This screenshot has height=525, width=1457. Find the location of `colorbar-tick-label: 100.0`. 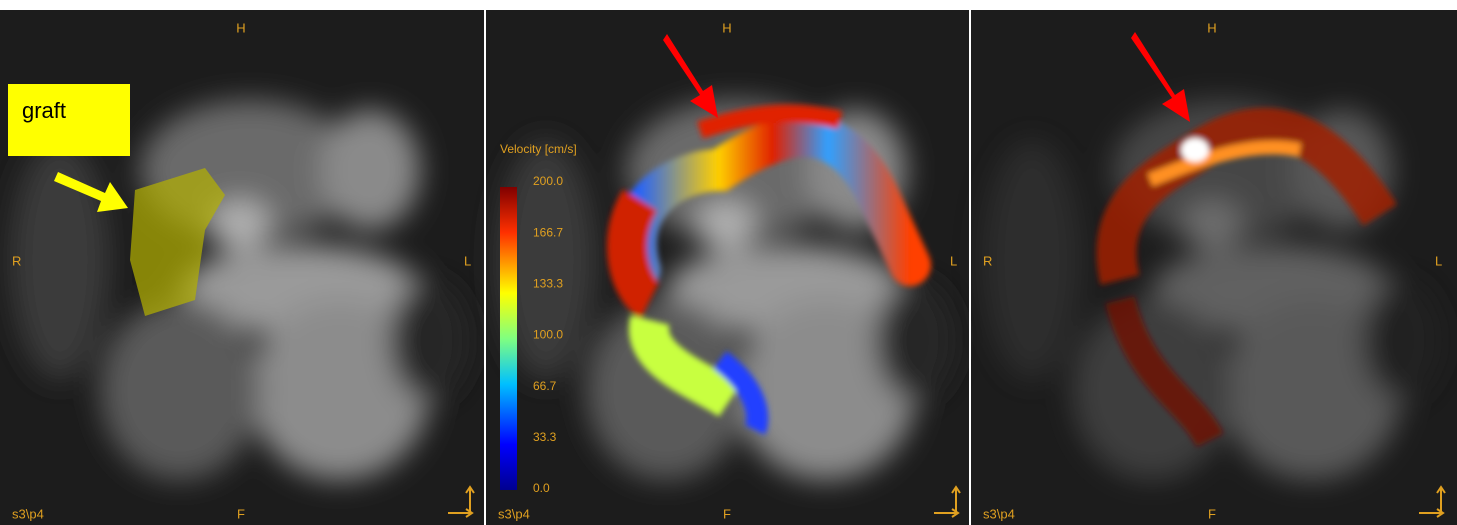

colorbar-tick-label: 100.0 is located at coordinates (548, 335).